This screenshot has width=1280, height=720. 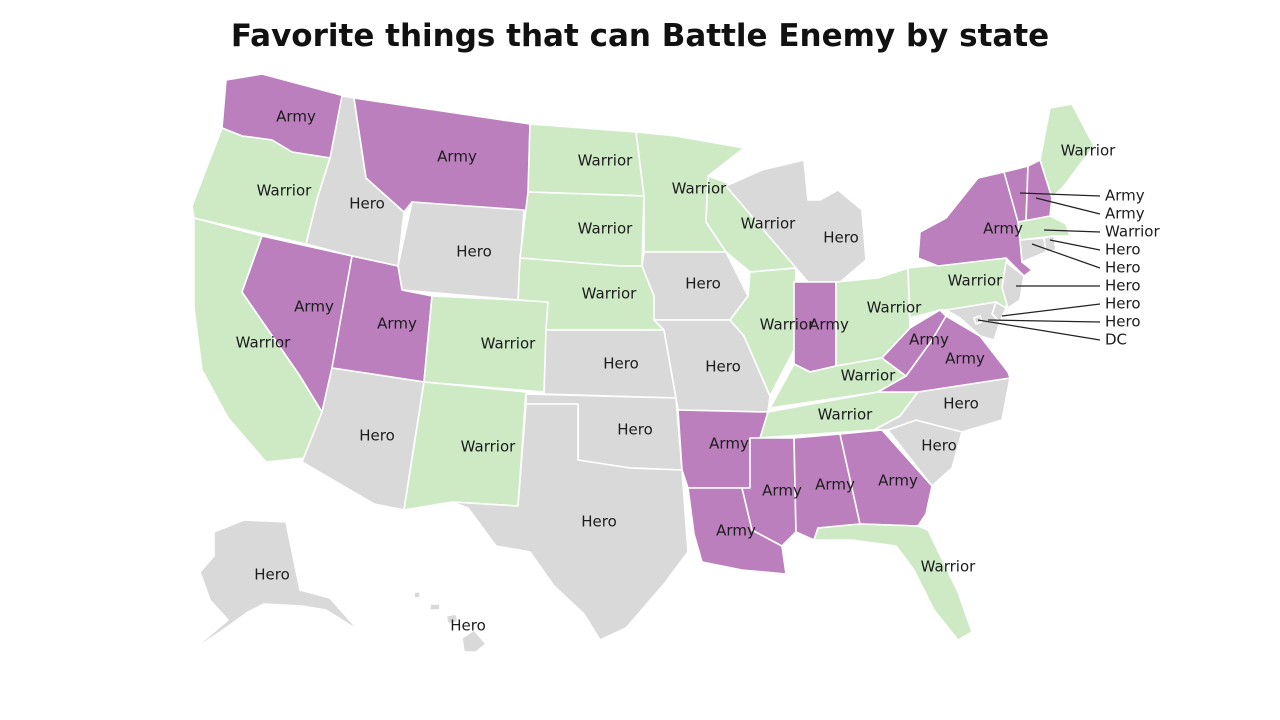 I want to click on leader-line-nh, so click(x=1068, y=206).